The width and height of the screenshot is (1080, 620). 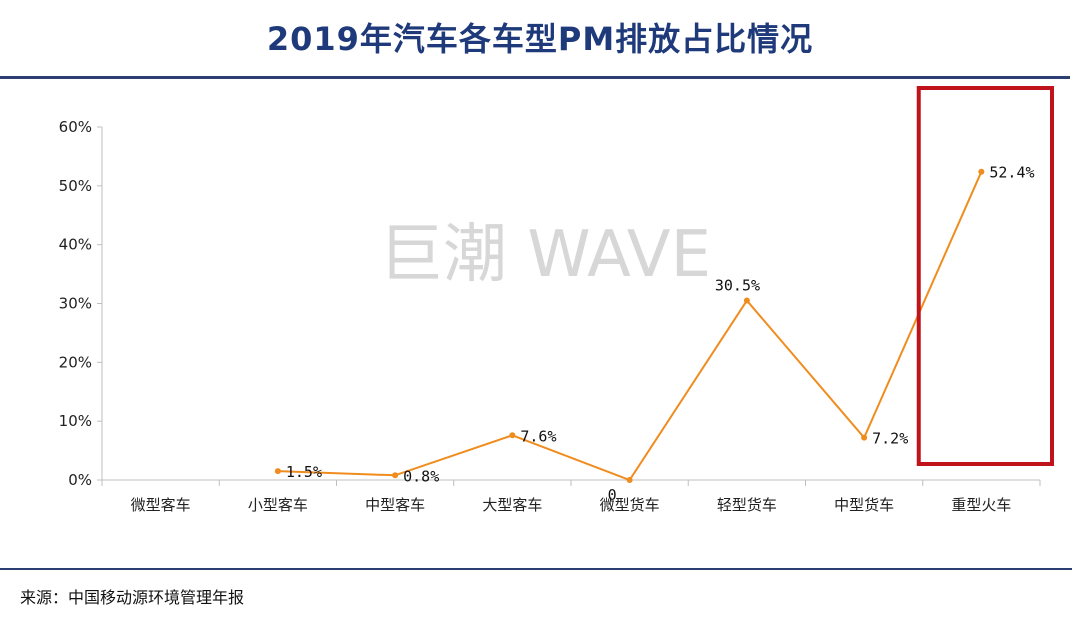 What do you see at coordinates (1011, 173) in the screenshot?
I see `data-label: 52.4%` at bounding box center [1011, 173].